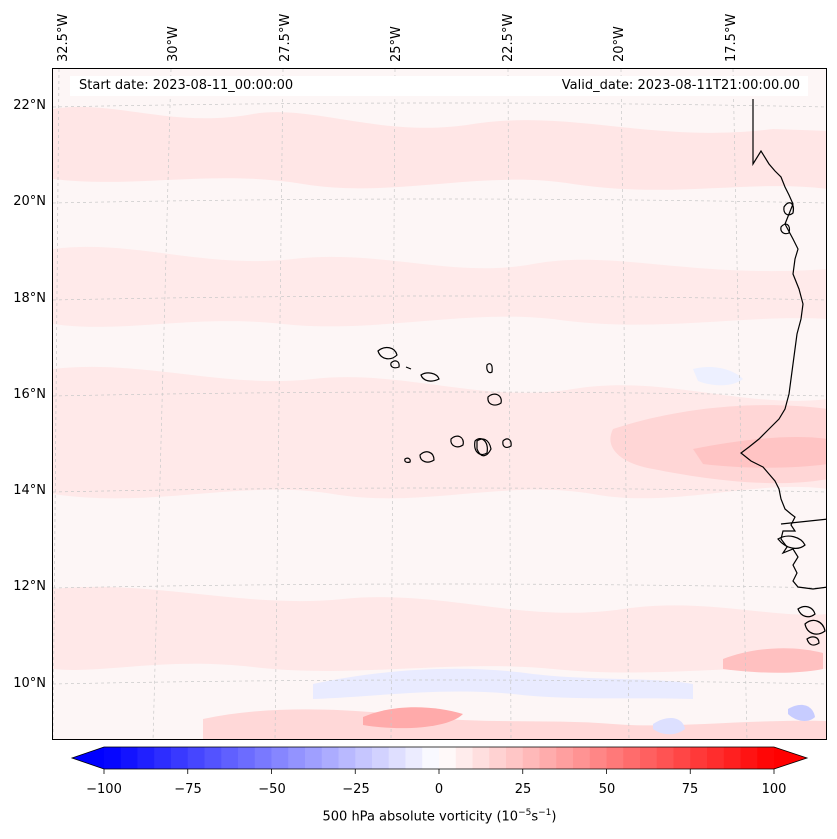  I want to click on colorbar-tick-label: 25, so click(523, 789).